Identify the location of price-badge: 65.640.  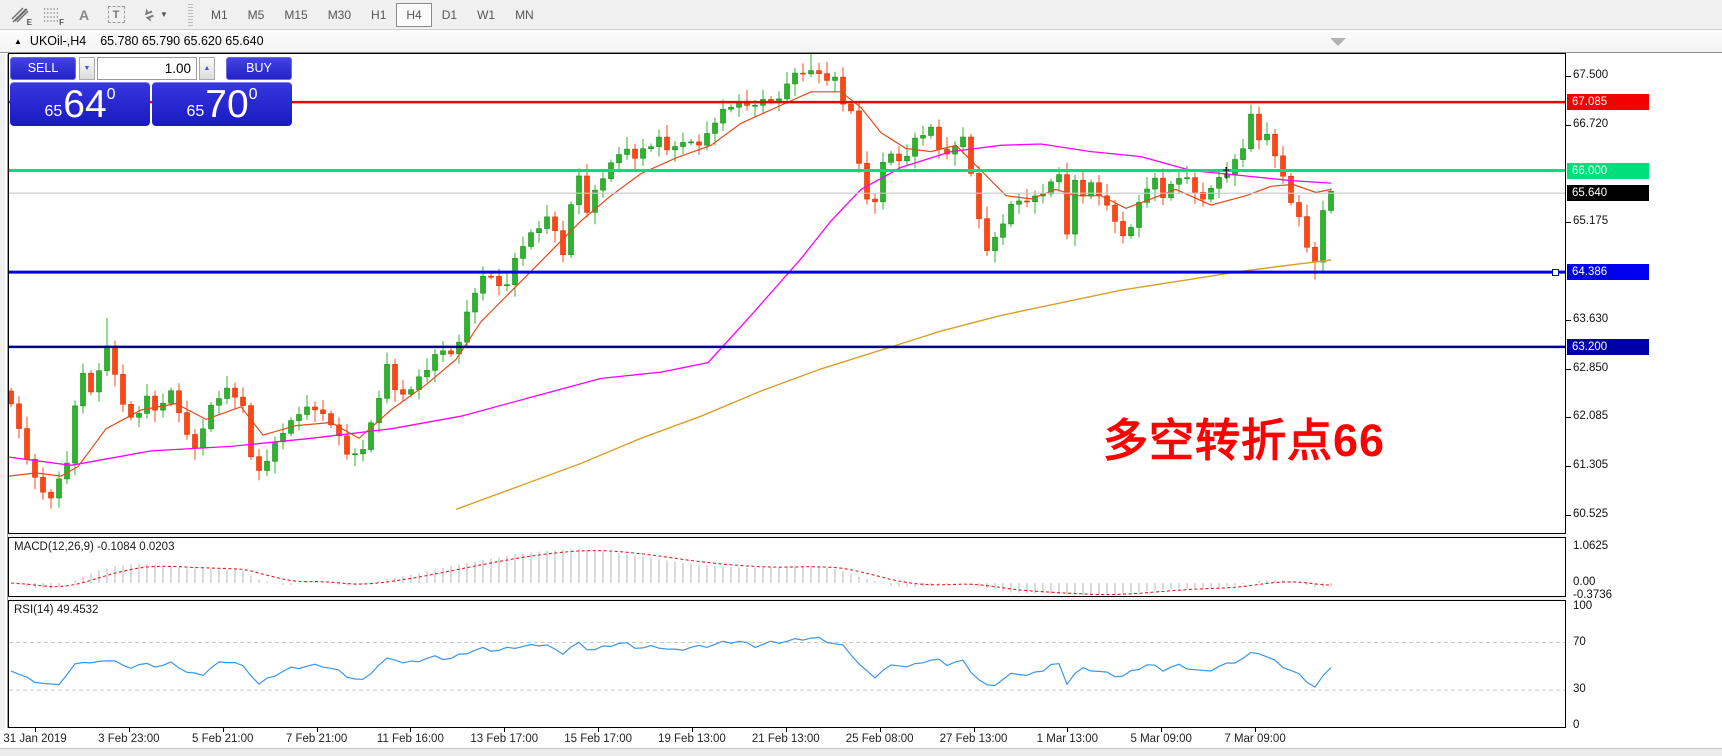
(1608, 193).